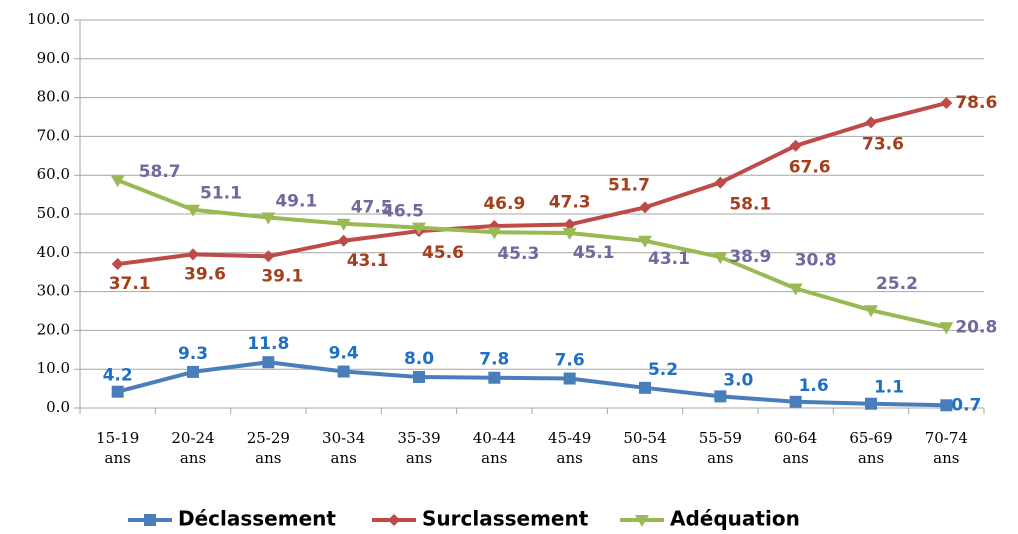 Image resolution: width=1018 pixels, height=534 pixels. What do you see at coordinates (443, 253) in the screenshot?
I see `data-label: 45.6` at bounding box center [443, 253].